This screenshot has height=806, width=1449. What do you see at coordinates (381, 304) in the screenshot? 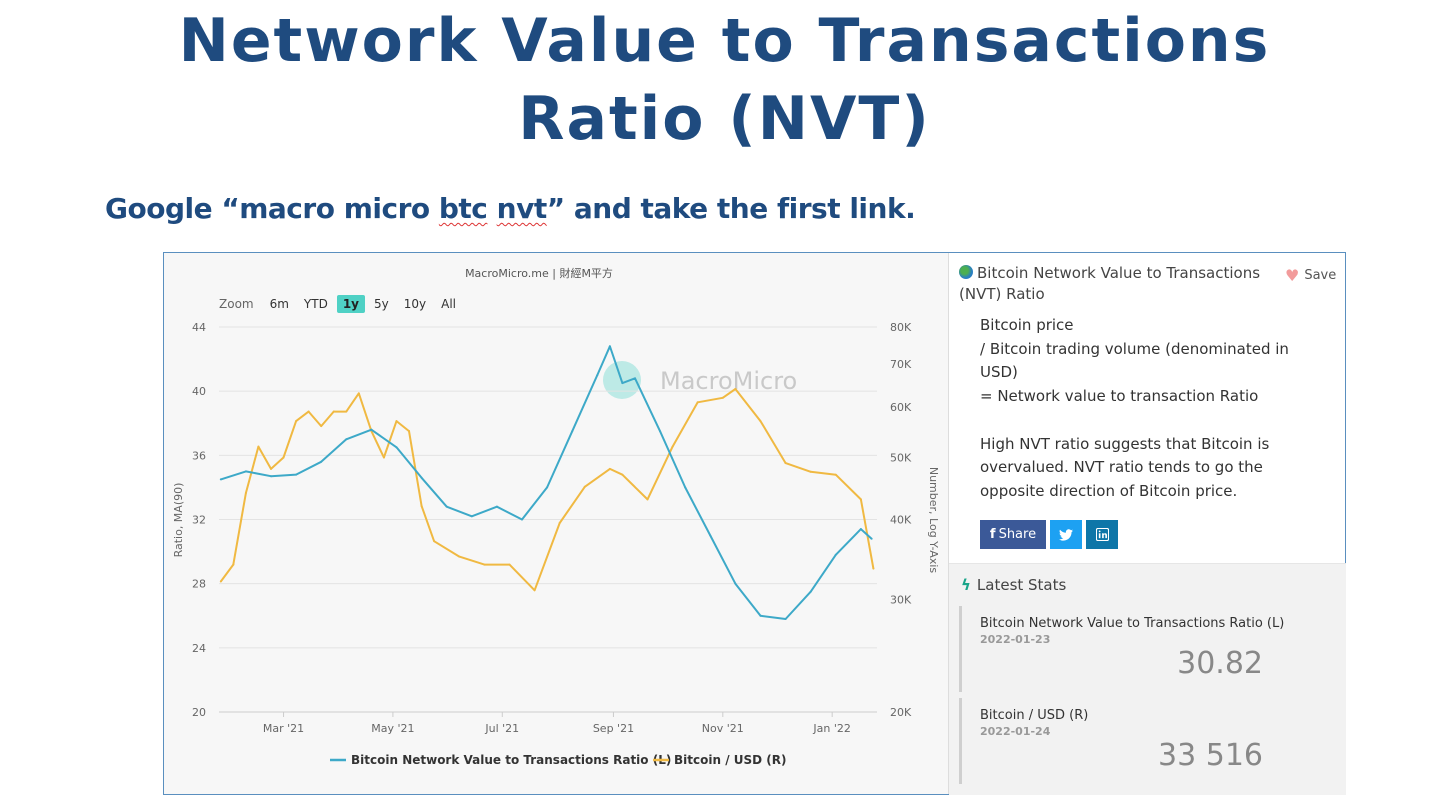
I see `zoom-5y-button: 5y` at bounding box center [381, 304].